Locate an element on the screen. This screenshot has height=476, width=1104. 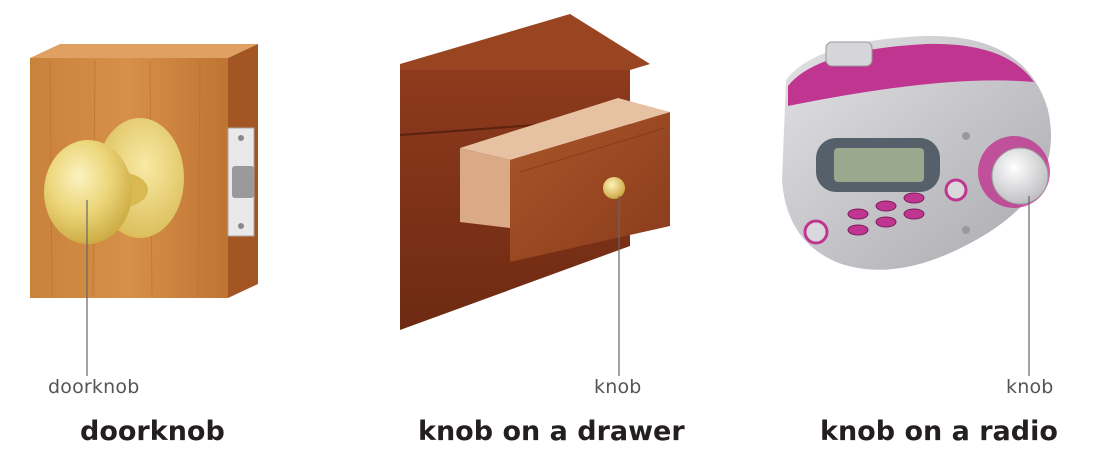
radio-caption: knob on a radio is located at coordinates (939, 431).